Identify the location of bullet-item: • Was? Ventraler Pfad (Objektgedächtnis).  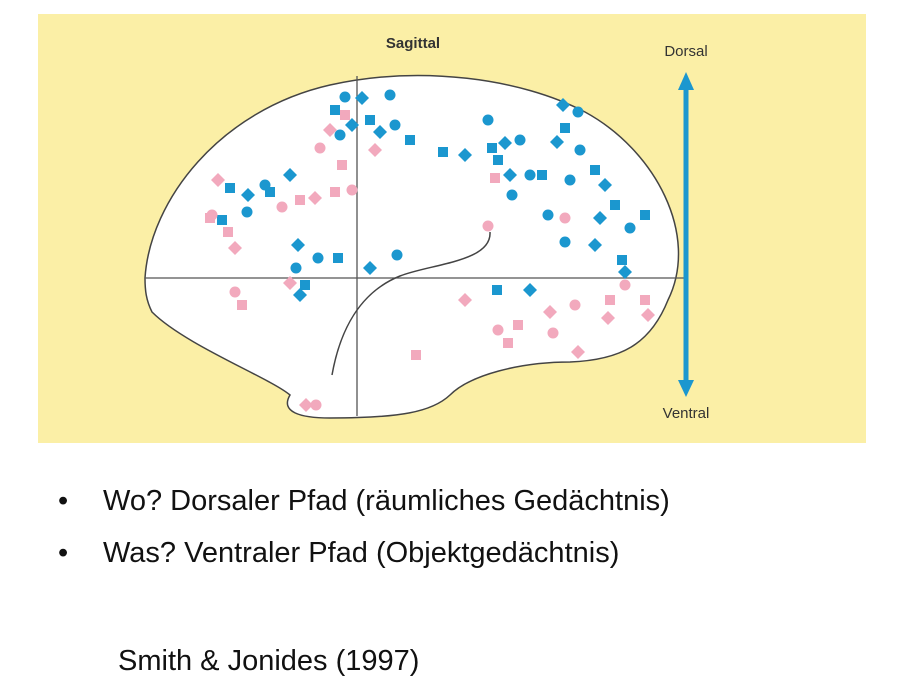
(339, 553).